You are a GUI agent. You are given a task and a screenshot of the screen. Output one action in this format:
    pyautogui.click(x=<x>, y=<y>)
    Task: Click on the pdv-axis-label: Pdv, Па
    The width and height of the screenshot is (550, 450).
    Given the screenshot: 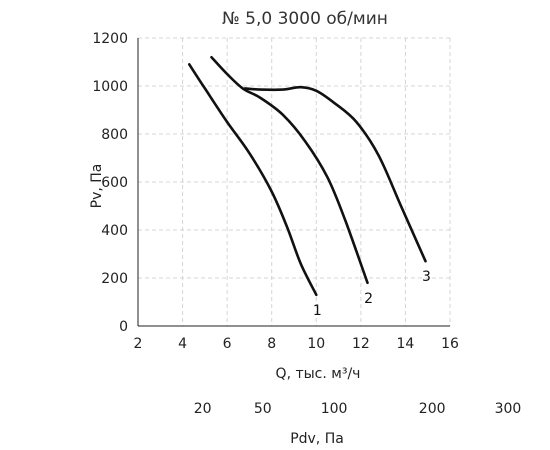 What is the action you would take?
    pyautogui.click(x=317, y=439)
    